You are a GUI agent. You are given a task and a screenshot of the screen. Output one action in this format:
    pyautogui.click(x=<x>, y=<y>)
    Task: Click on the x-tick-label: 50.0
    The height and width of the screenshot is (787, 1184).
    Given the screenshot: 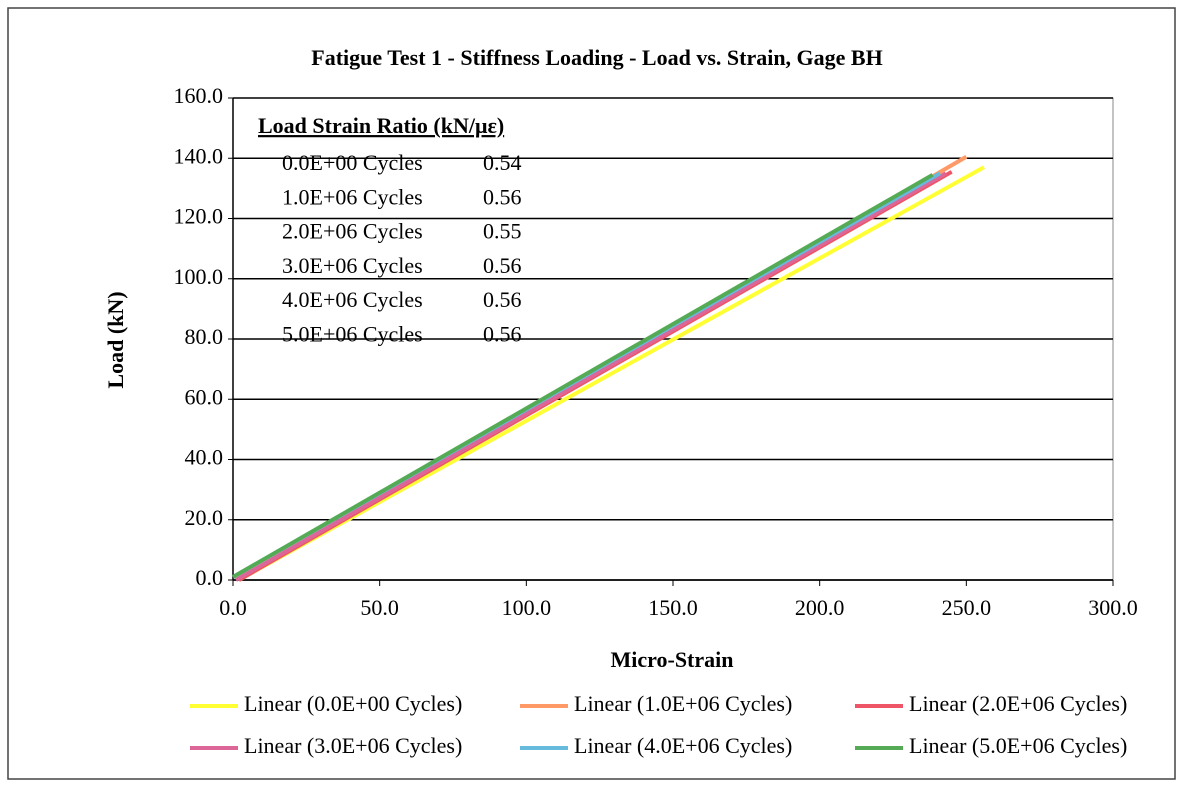 What is the action you would take?
    pyautogui.click(x=379, y=607)
    